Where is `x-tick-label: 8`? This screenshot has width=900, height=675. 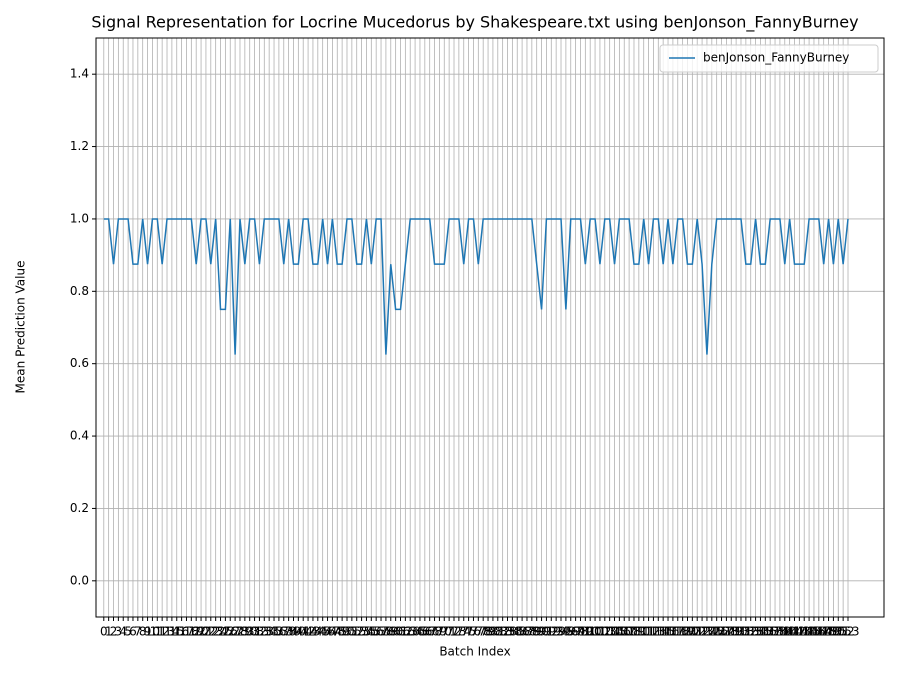
x-tick-label: 8 is located at coordinates (143, 632).